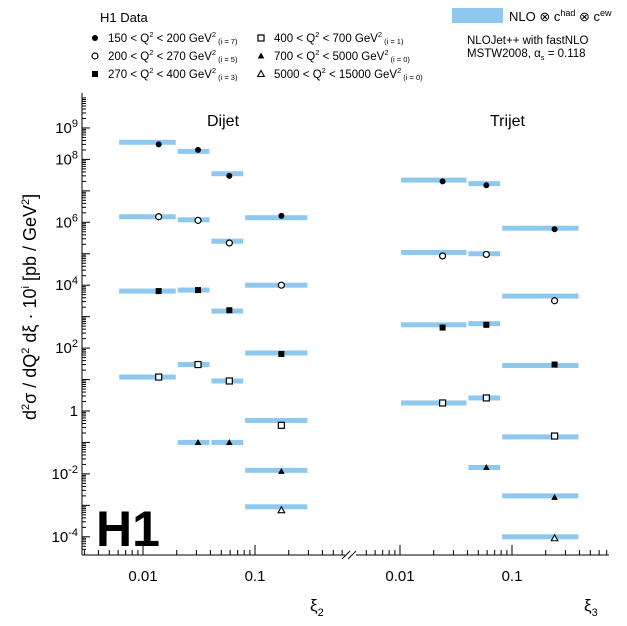 This screenshot has height=626, width=627. What do you see at coordinates (345, 565) in the screenshot?
I see `x-axis-ticks: 0.01 0.1 0.01 0.1` at bounding box center [345, 565].